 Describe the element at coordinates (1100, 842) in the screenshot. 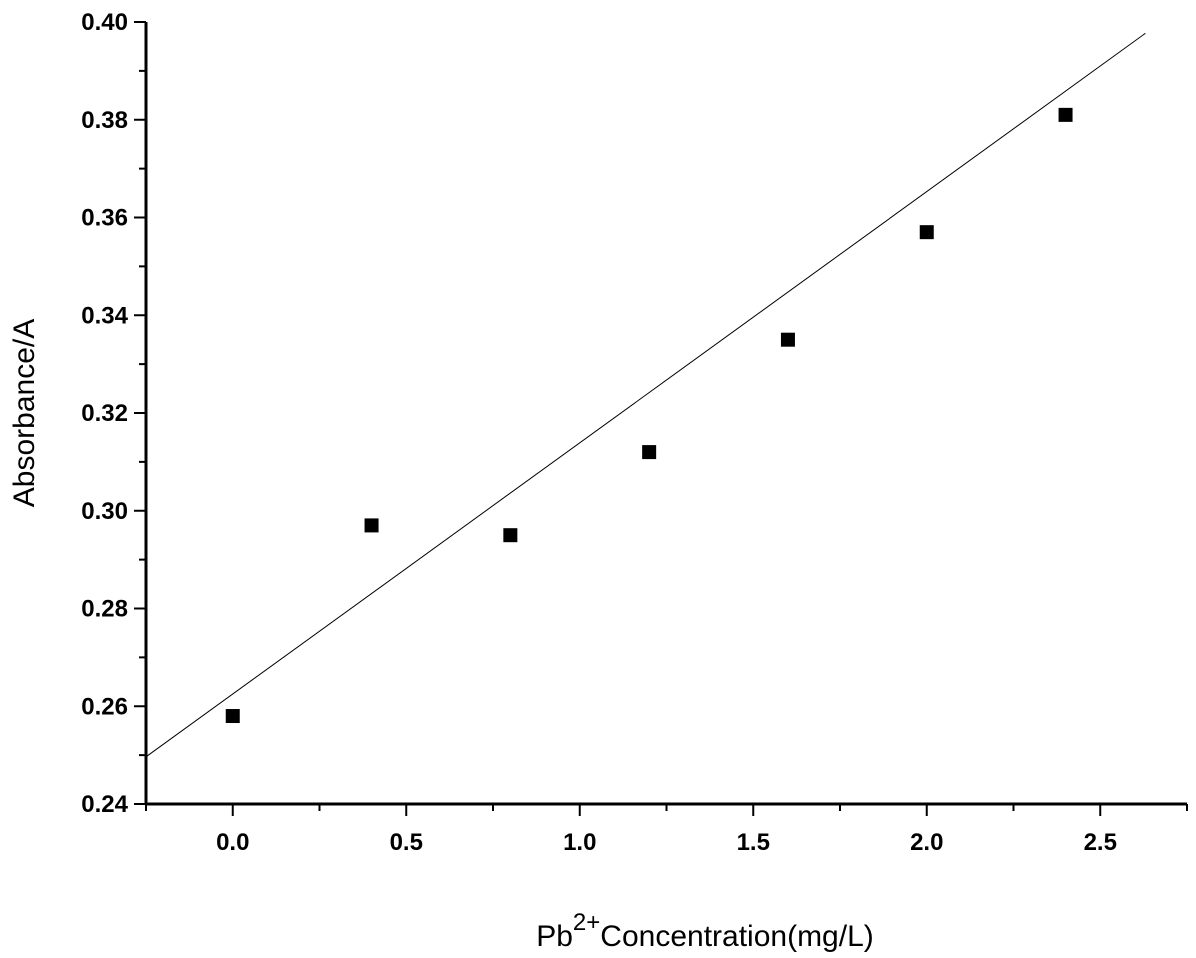

I see `x-tick-label: 2.5` at that location.